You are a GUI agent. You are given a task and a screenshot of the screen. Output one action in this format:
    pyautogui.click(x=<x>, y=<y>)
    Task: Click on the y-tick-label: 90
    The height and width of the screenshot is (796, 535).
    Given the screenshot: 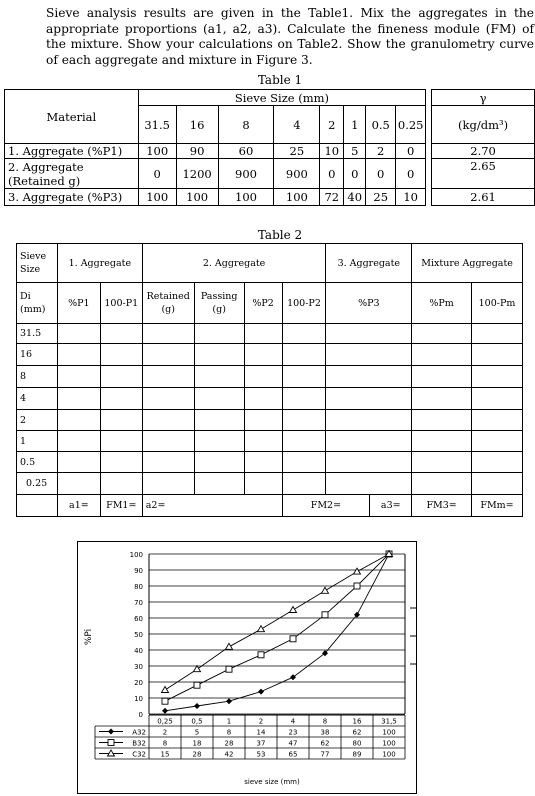 What is the action you would take?
    pyautogui.click(x=138, y=571)
    